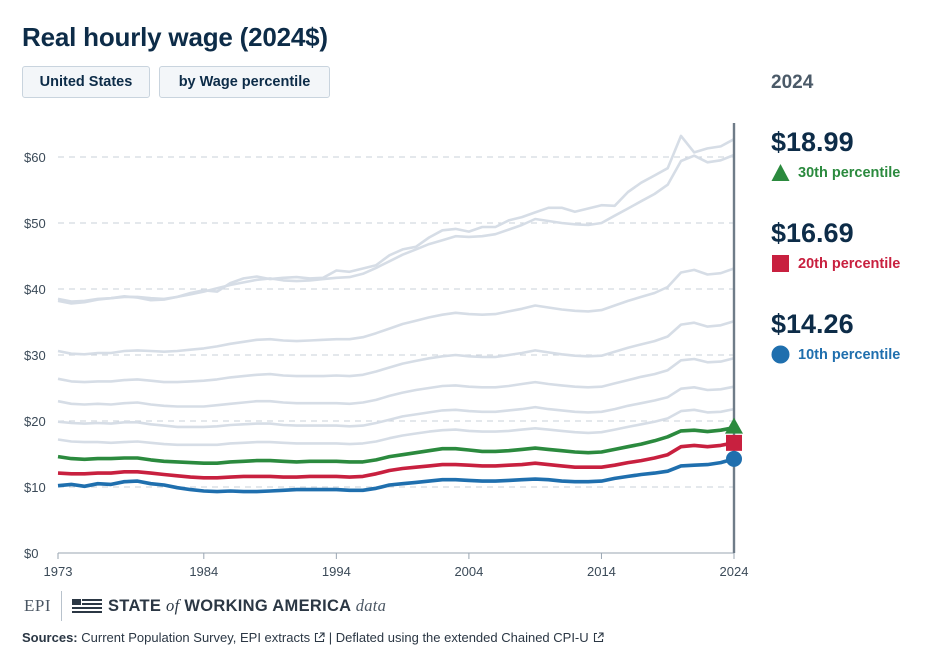 Image resolution: width=925 pixels, height=659 pixels. I want to click on stat-label: 30th percentile, so click(849, 172).